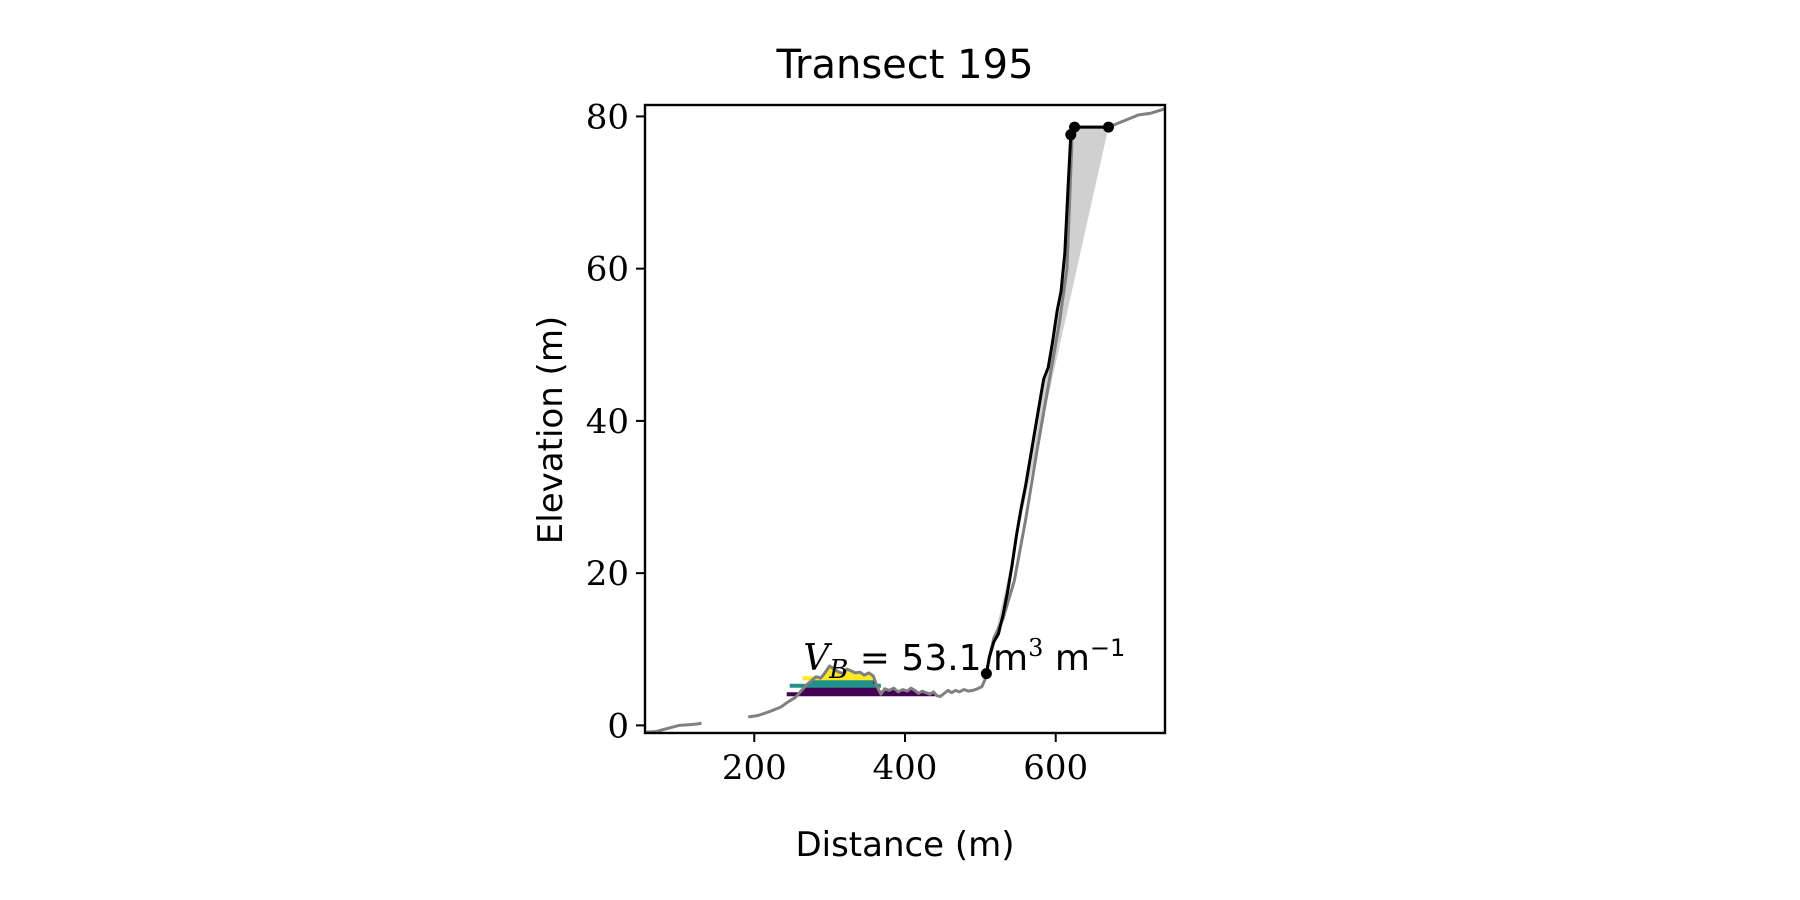 Image resolution: width=1800 pixels, height=900 pixels. Describe the element at coordinates (754, 768) in the screenshot. I see `x-tick-label-200: 200` at that location.